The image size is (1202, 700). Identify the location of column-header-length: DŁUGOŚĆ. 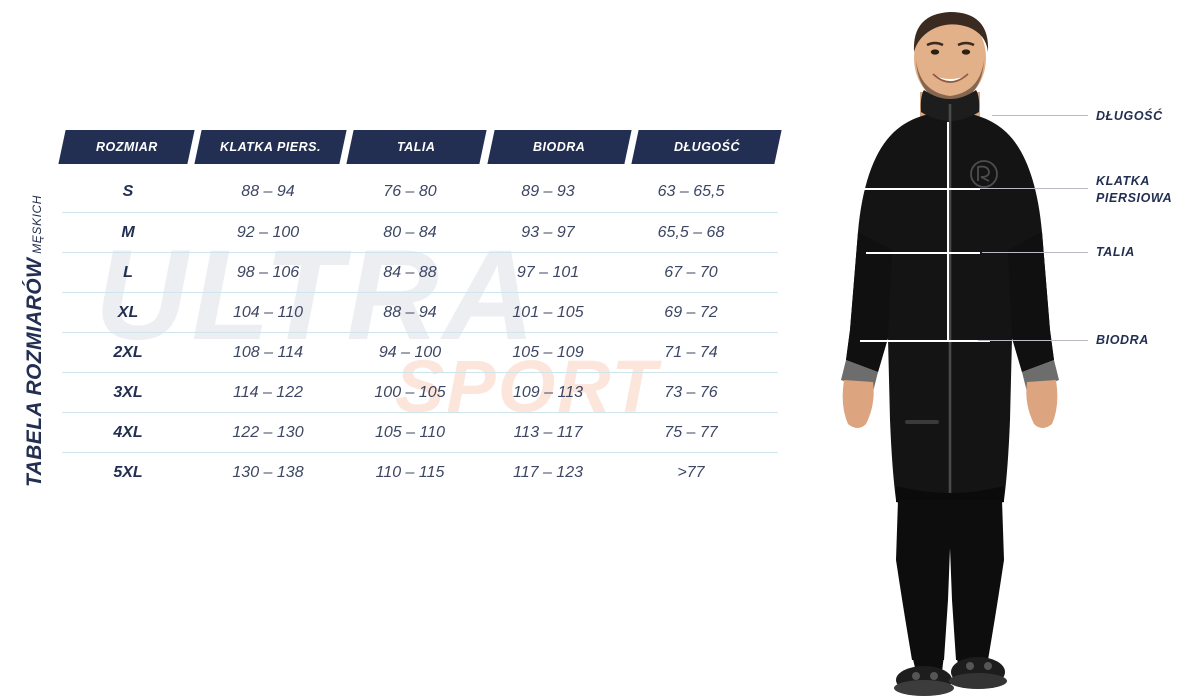
(706, 147).